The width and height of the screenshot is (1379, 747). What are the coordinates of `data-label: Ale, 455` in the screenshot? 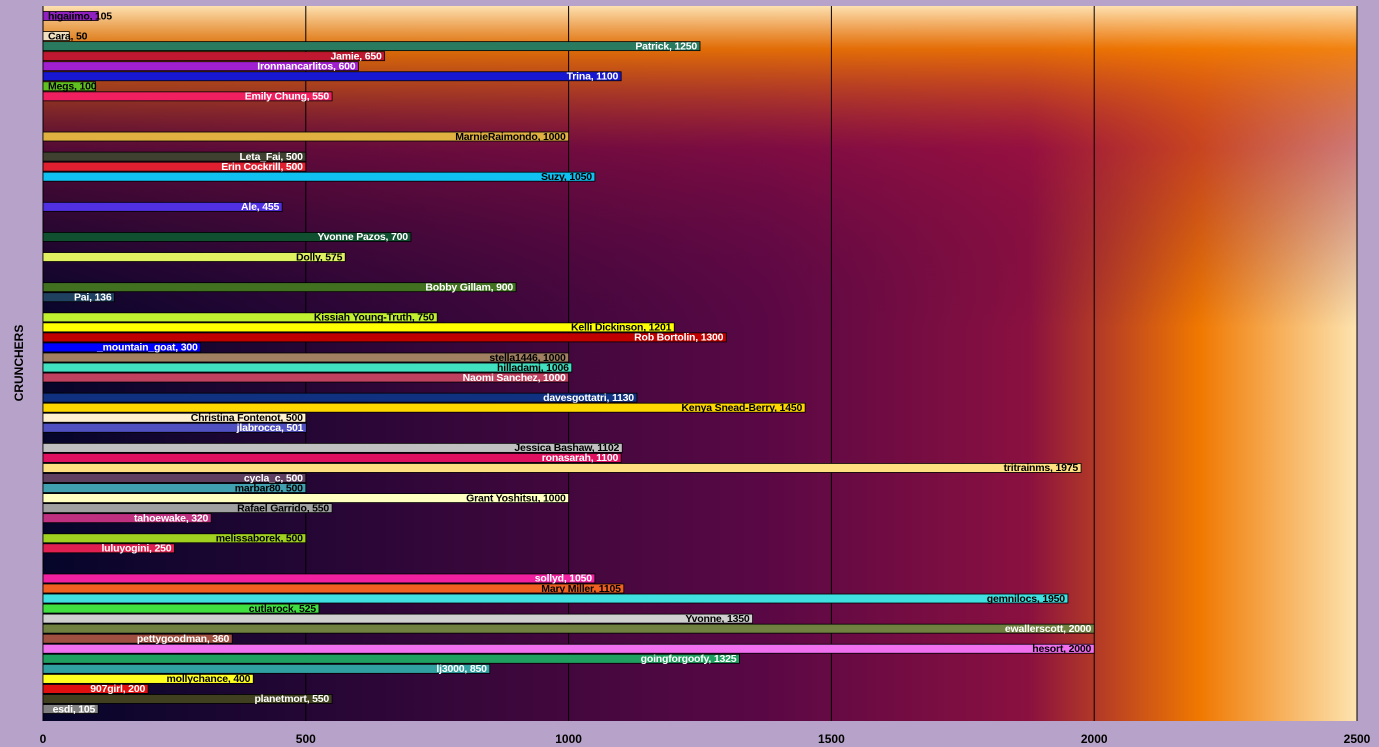 It's located at (260, 207).